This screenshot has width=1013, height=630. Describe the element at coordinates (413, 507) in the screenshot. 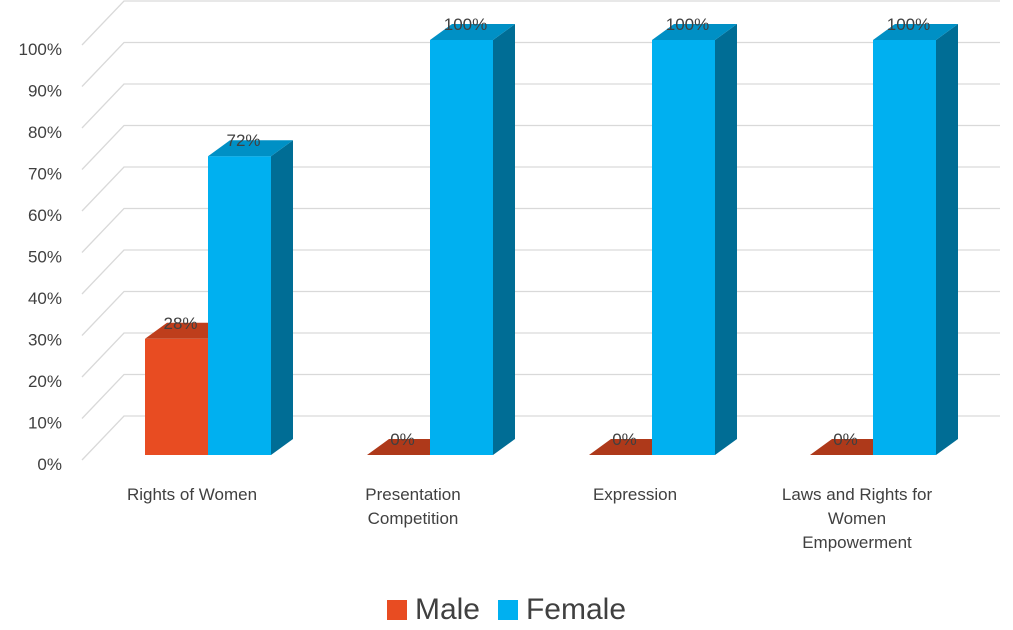

I see `x-tick-label: Presentation Competition` at that location.